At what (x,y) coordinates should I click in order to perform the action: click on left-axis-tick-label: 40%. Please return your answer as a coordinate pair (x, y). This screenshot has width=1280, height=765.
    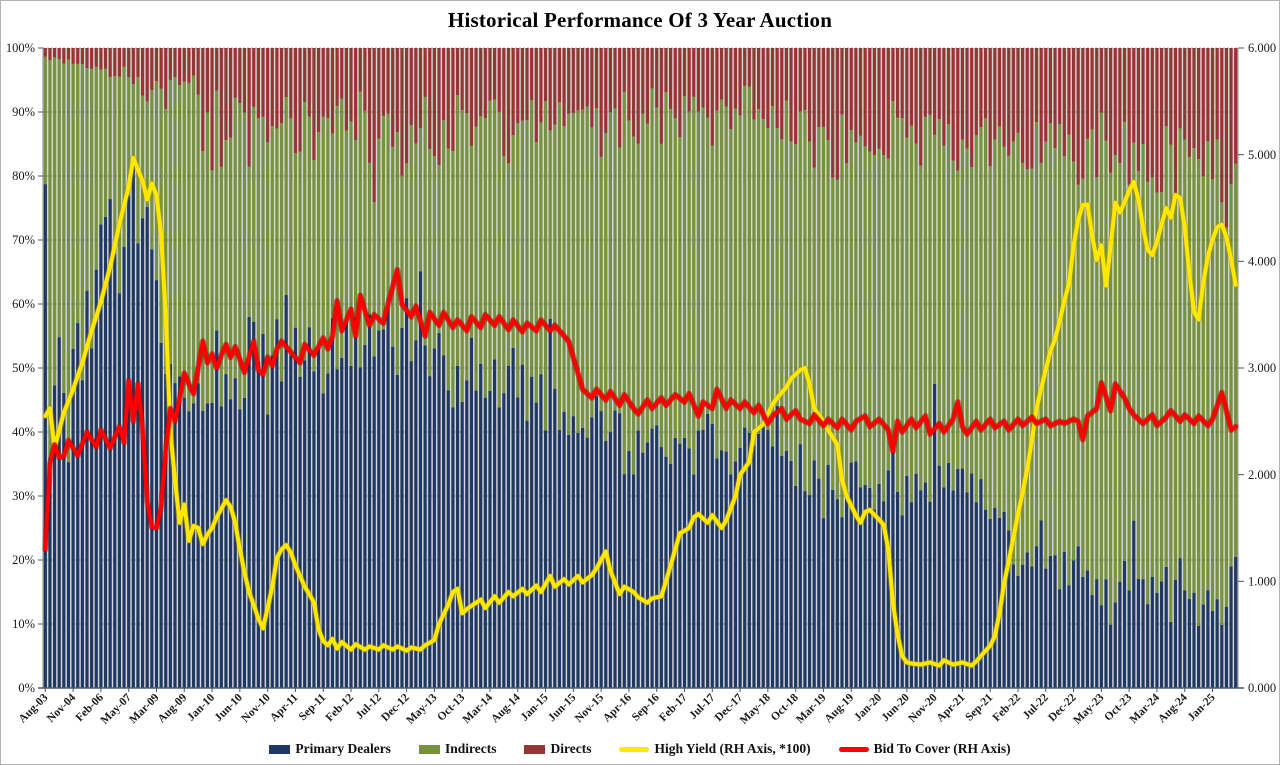
    Looking at the image, I should click on (23, 432).